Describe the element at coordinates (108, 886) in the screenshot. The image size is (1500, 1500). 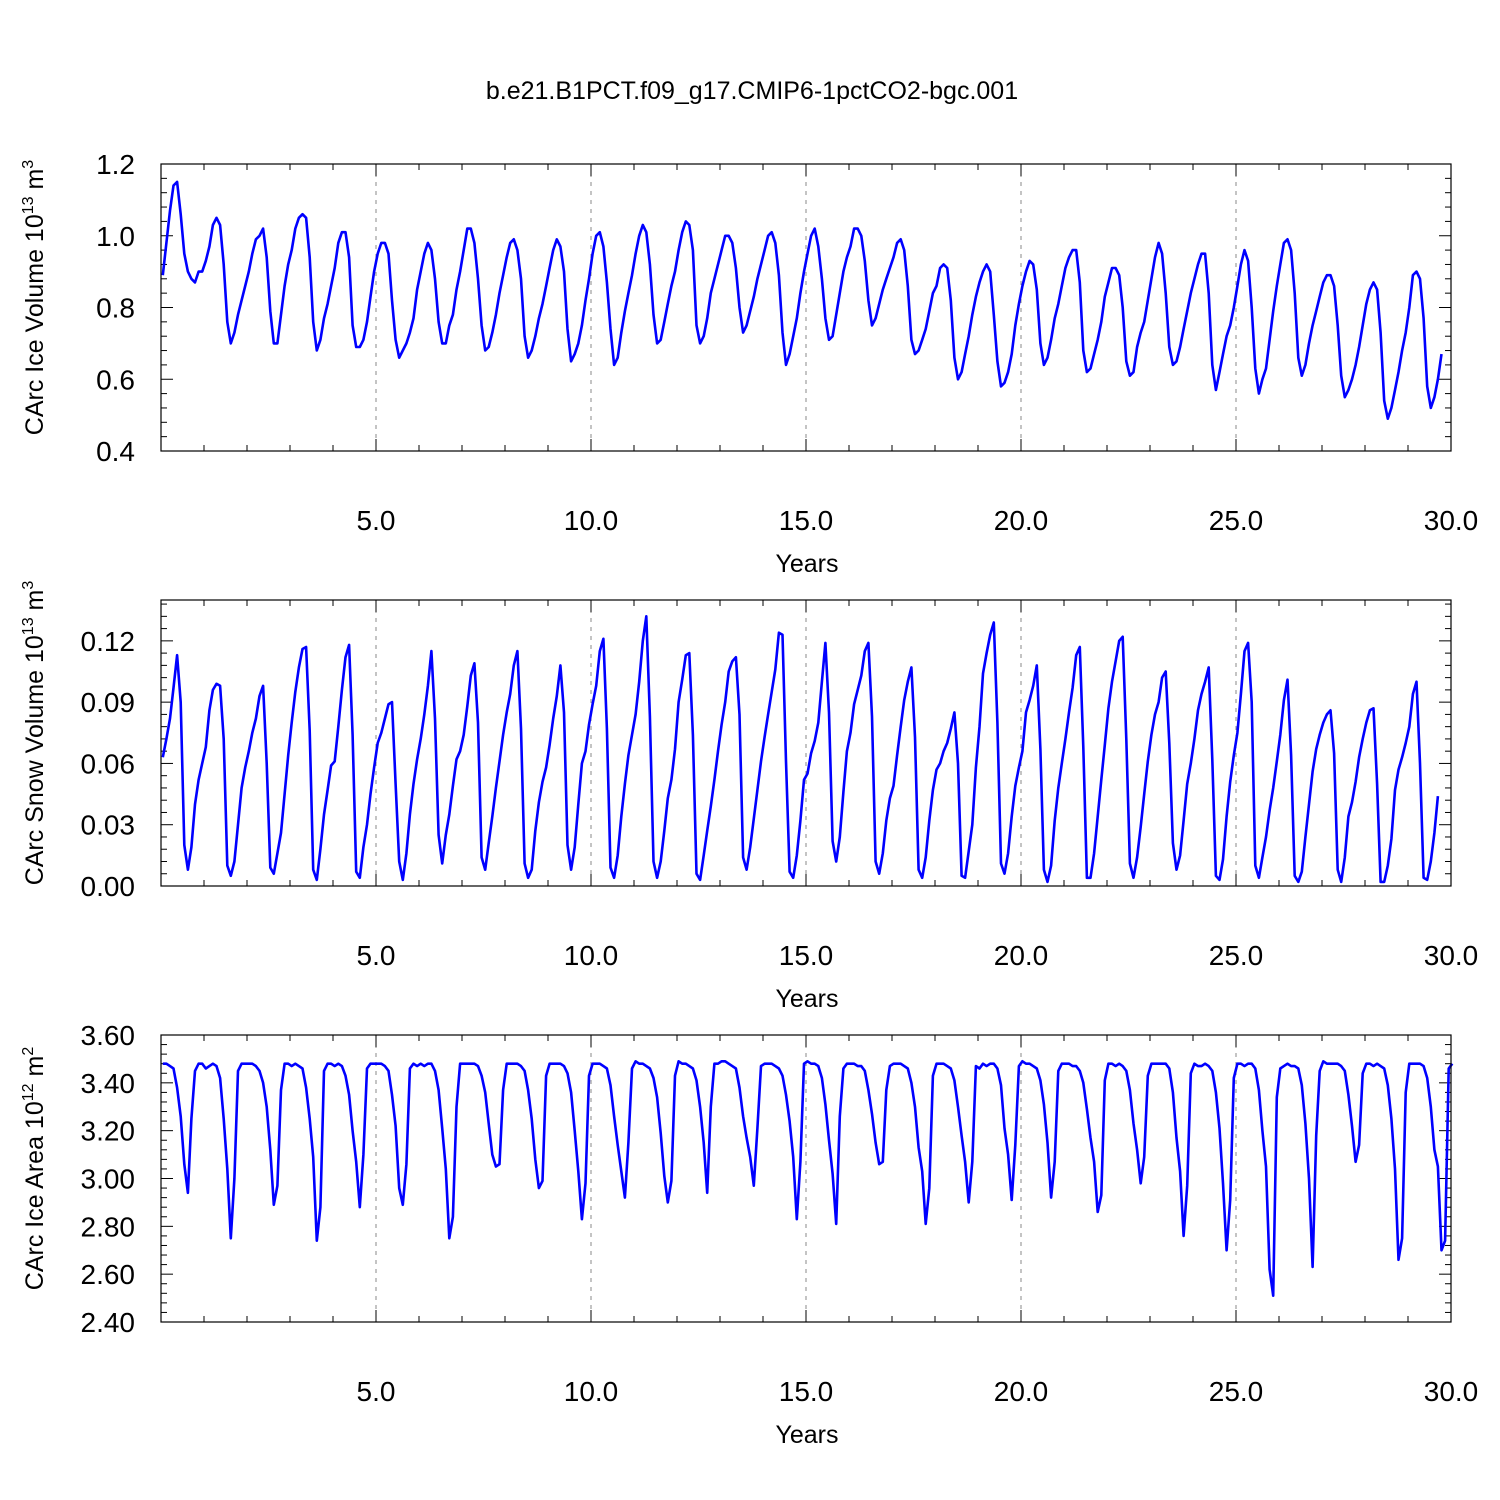
I see `y-tick-label: 0.00` at that location.